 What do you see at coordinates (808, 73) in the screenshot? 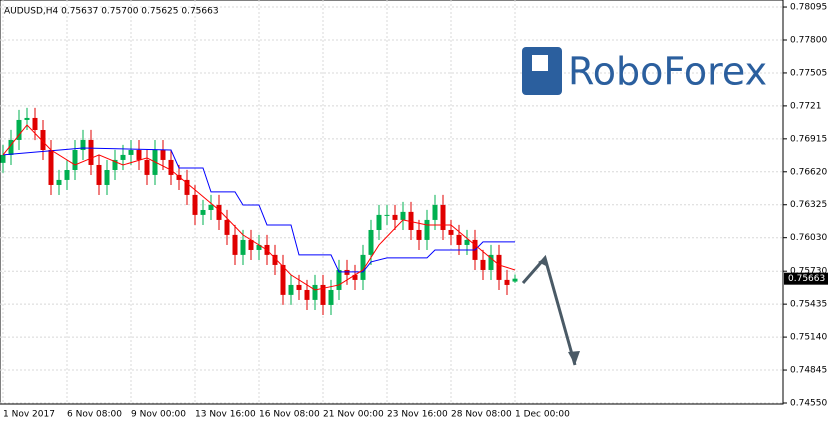
I see `y-tick-label: 0.77505` at bounding box center [808, 73].